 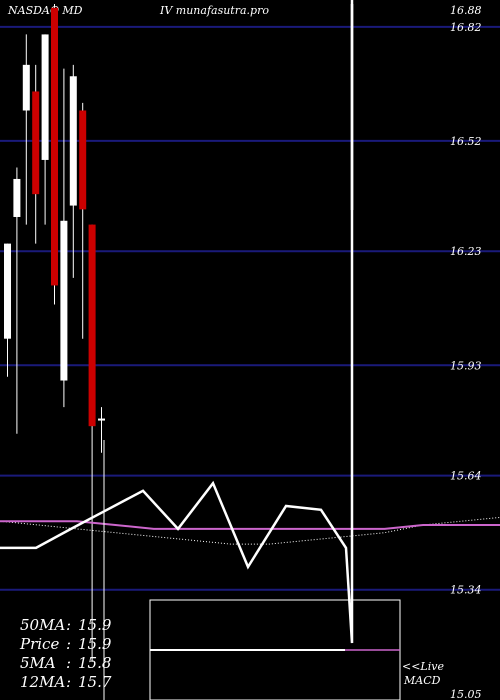 What do you see at coordinates (466, 365) in the screenshot?
I see `y-tick-label: 15.93` at bounding box center [466, 365].